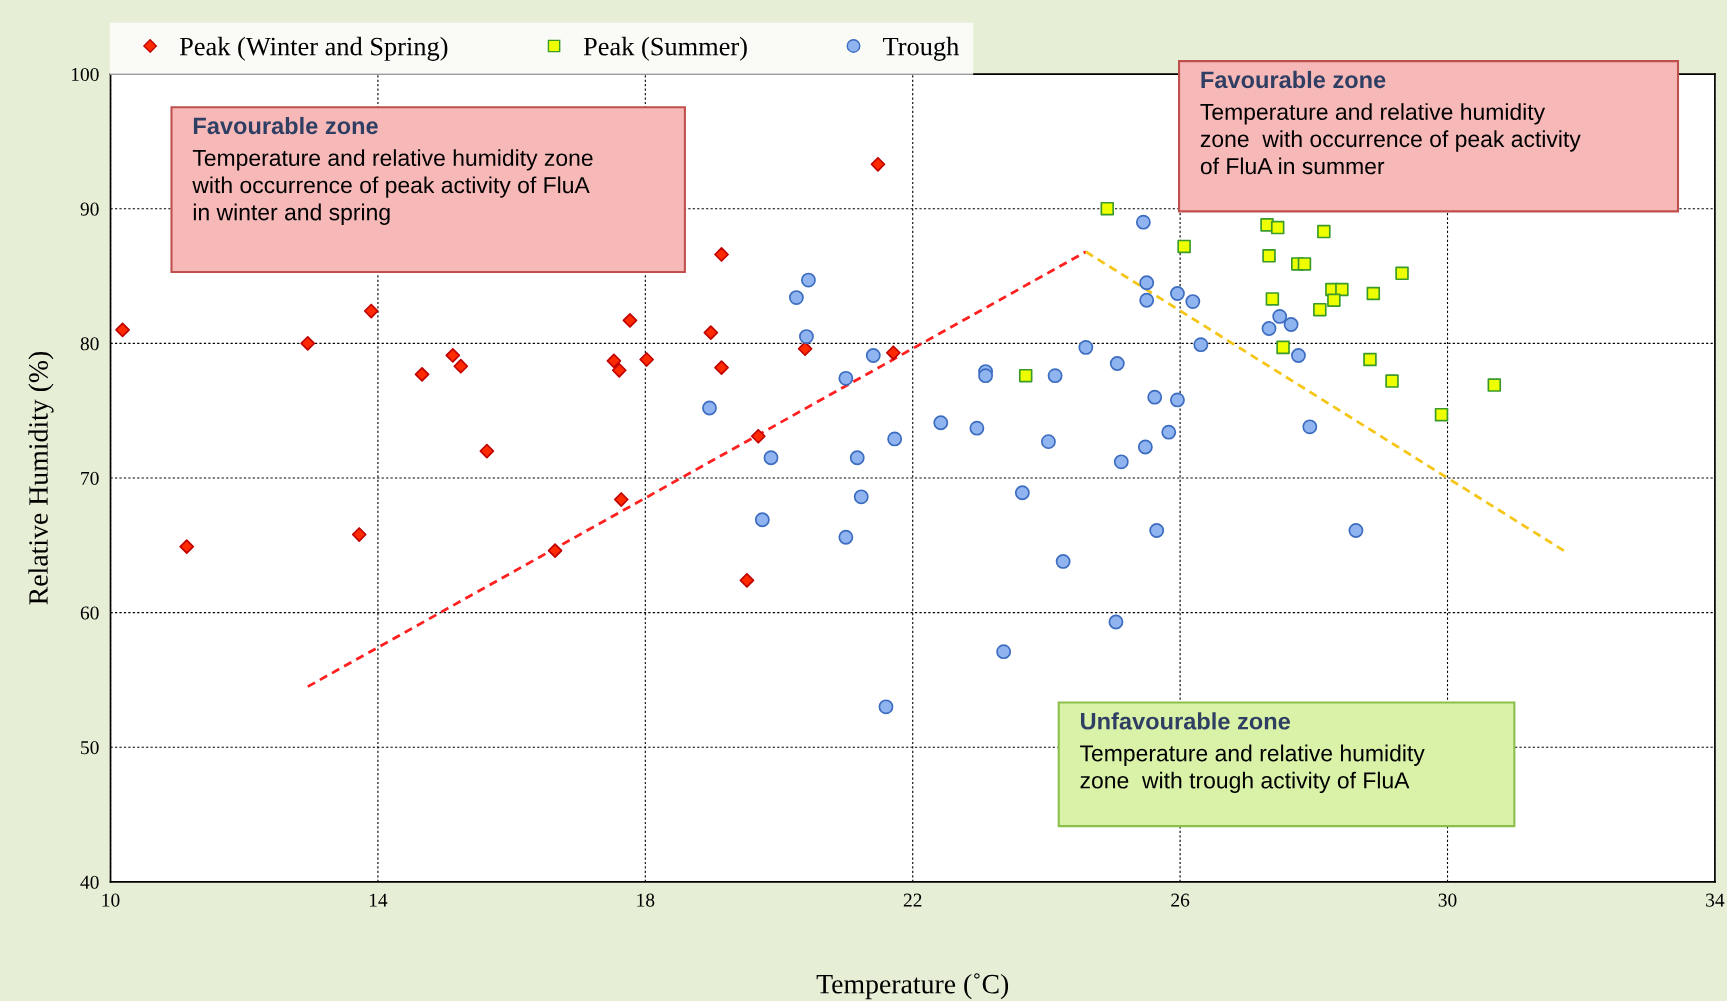 This screenshot has width=1727, height=1001. What do you see at coordinates (378, 900) in the screenshot?
I see `x-tick-label: 14` at bounding box center [378, 900].